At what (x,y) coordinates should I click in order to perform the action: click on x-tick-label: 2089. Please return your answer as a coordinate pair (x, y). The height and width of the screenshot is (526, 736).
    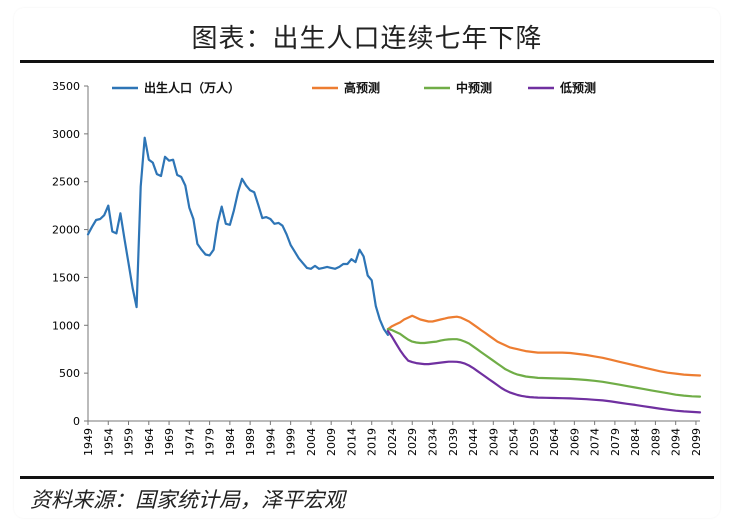
    Looking at the image, I should click on (655, 442).